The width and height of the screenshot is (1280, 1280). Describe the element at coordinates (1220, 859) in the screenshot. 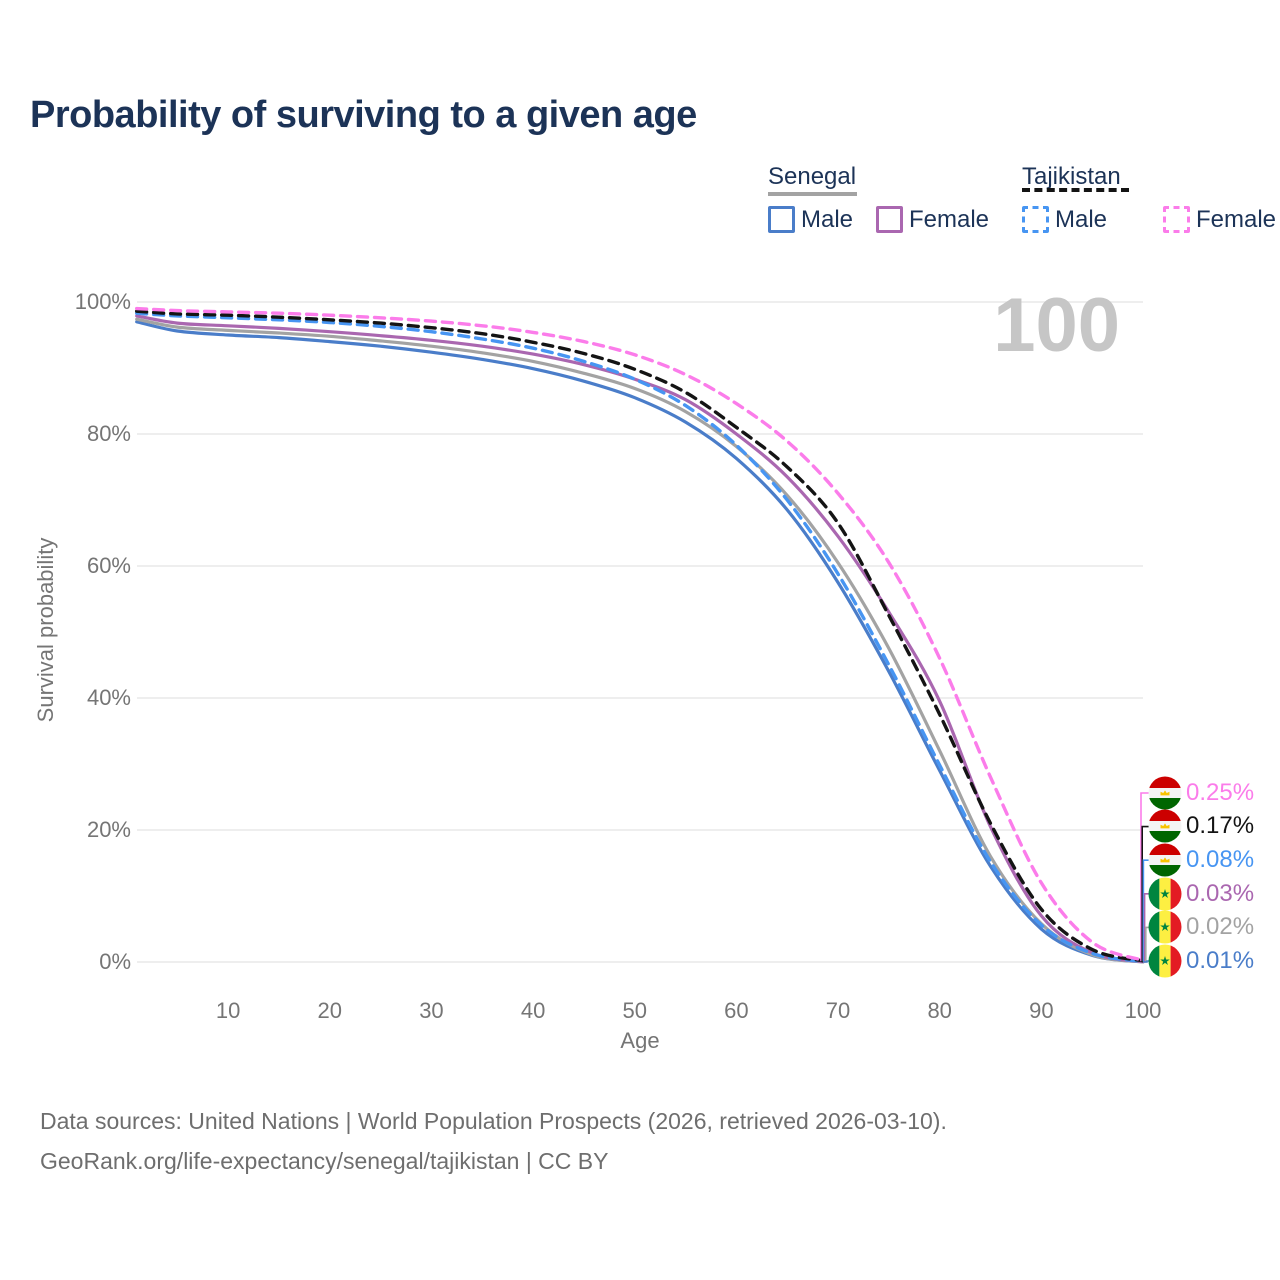

I see `end-label-value: 0.08%` at that location.